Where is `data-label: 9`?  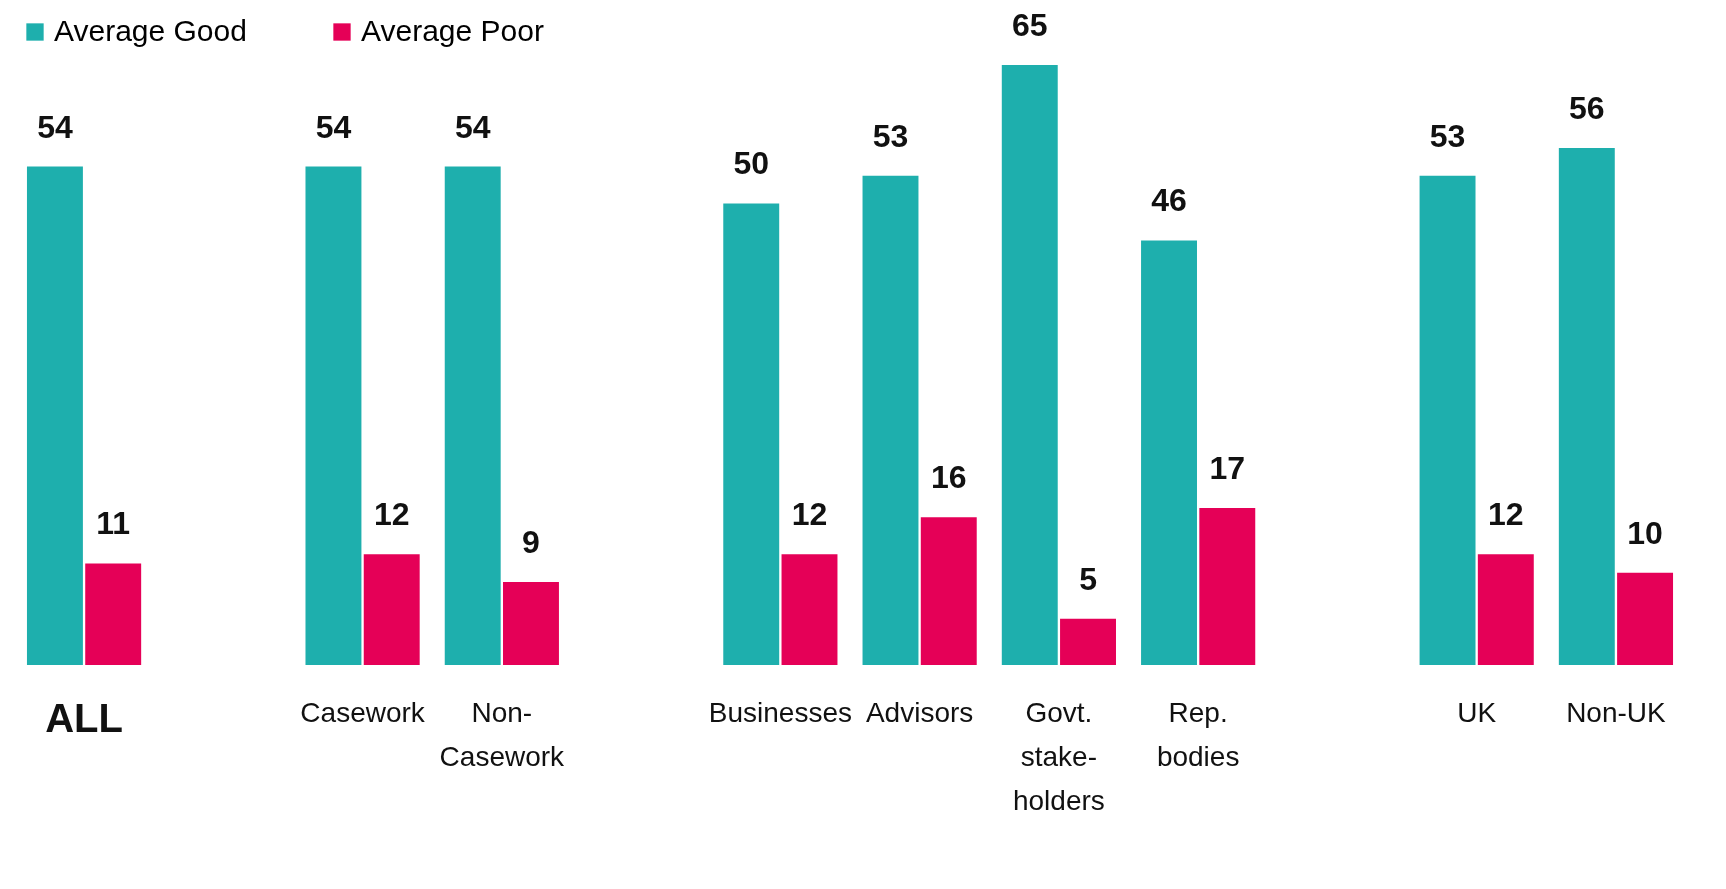
data-label: 9 is located at coordinates (531, 541).